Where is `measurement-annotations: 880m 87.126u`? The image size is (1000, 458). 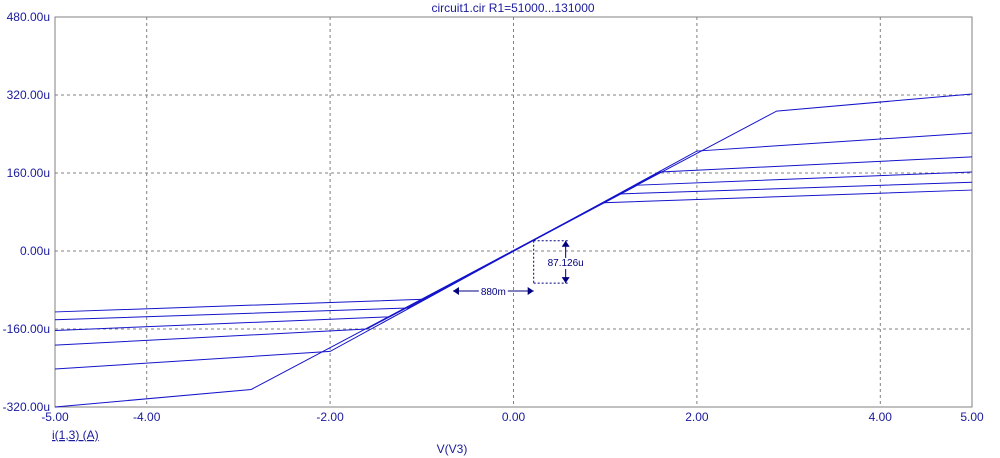 measurement-annotations: 880m 87.126u is located at coordinates (519, 269).